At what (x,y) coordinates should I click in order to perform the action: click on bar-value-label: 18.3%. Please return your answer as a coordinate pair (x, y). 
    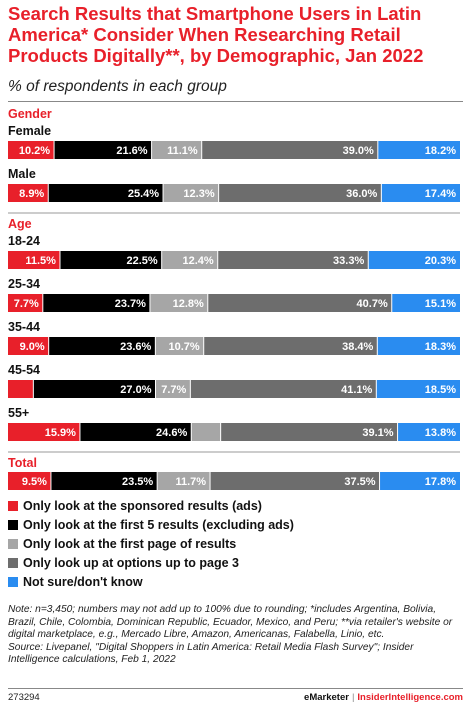
    Looking at the image, I should click on (440, 347).